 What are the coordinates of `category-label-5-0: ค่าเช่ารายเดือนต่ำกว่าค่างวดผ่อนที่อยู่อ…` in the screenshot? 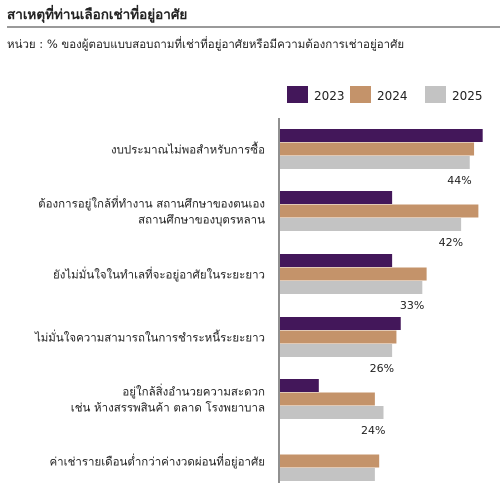 It's located at (157, 460).